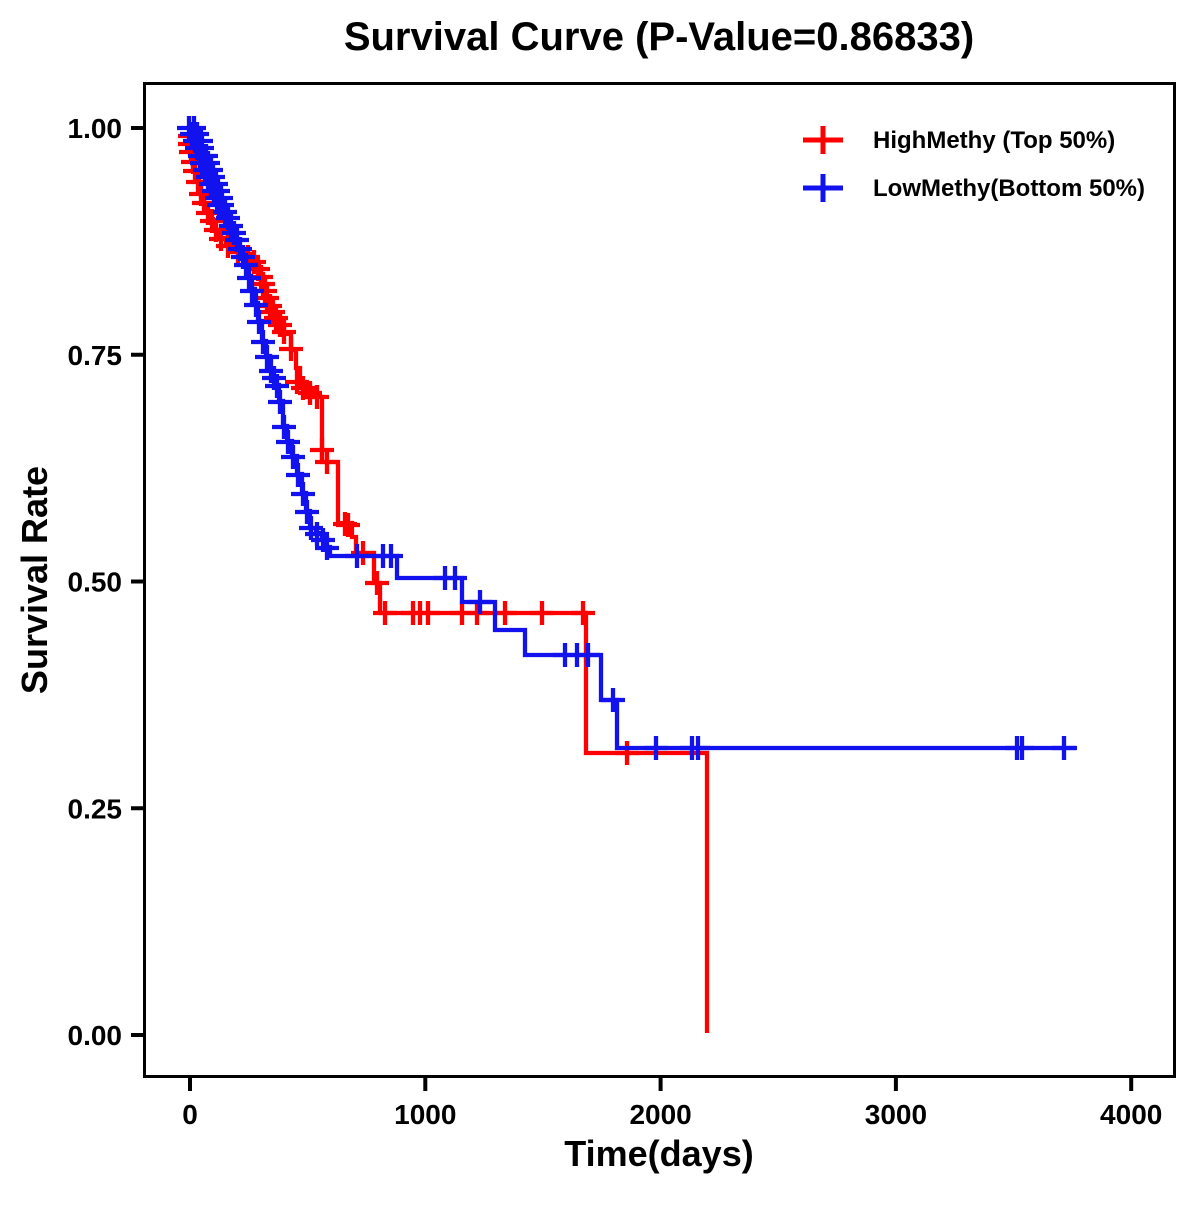 The height and width of the screenshot is (1205, 1200). Describe the element at coordinates (34, 580) in the screenshot. I see `svg-text: Survival Rate` at that location.